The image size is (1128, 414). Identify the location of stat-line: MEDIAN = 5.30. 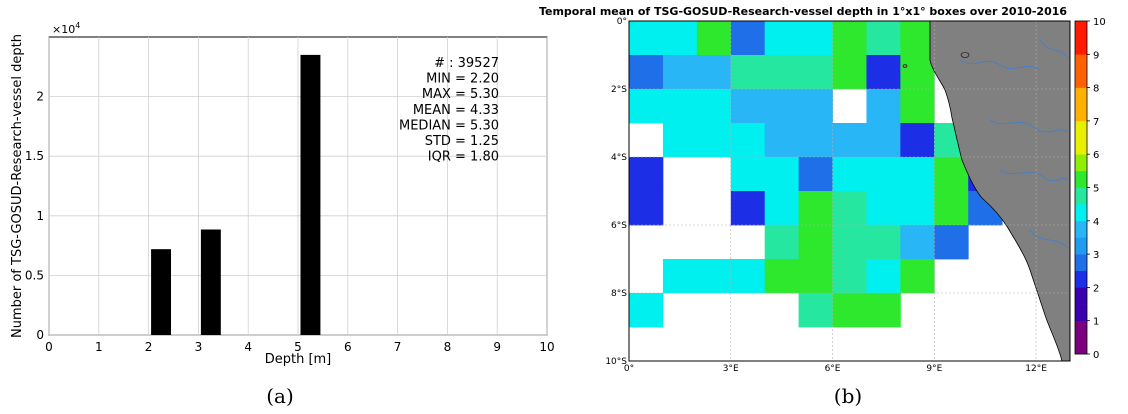
(449, 125).